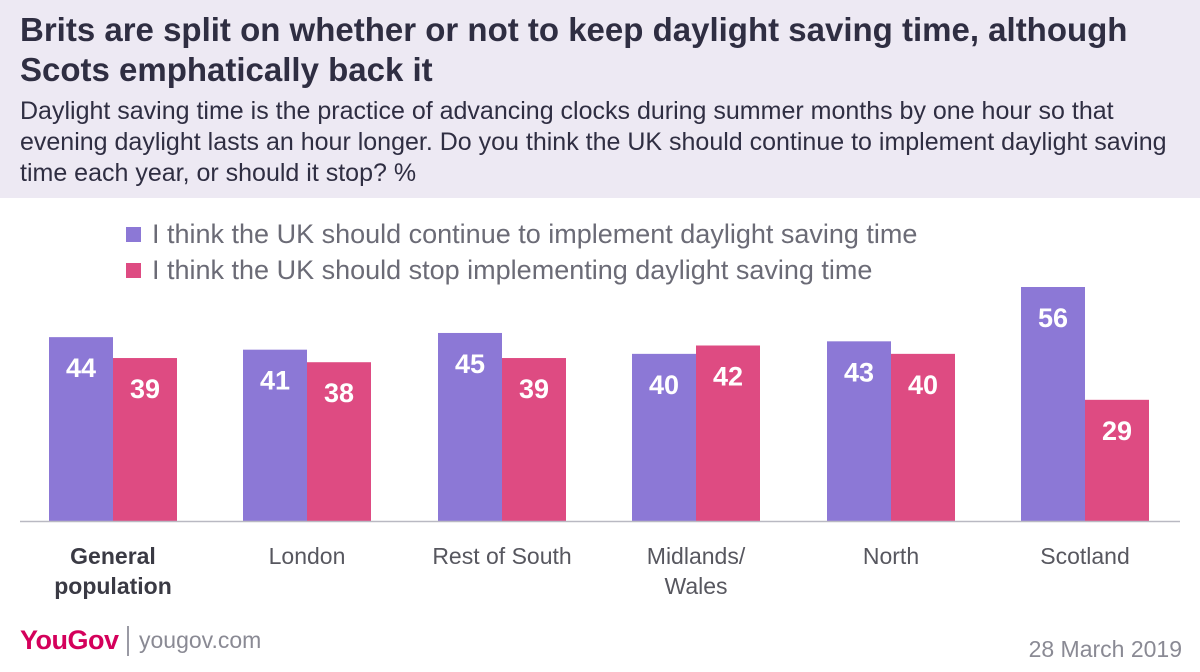 This screenshot has width=1200, height=672. I want to click on category-label-2-line-0: Rest of South, so click(501, 556).